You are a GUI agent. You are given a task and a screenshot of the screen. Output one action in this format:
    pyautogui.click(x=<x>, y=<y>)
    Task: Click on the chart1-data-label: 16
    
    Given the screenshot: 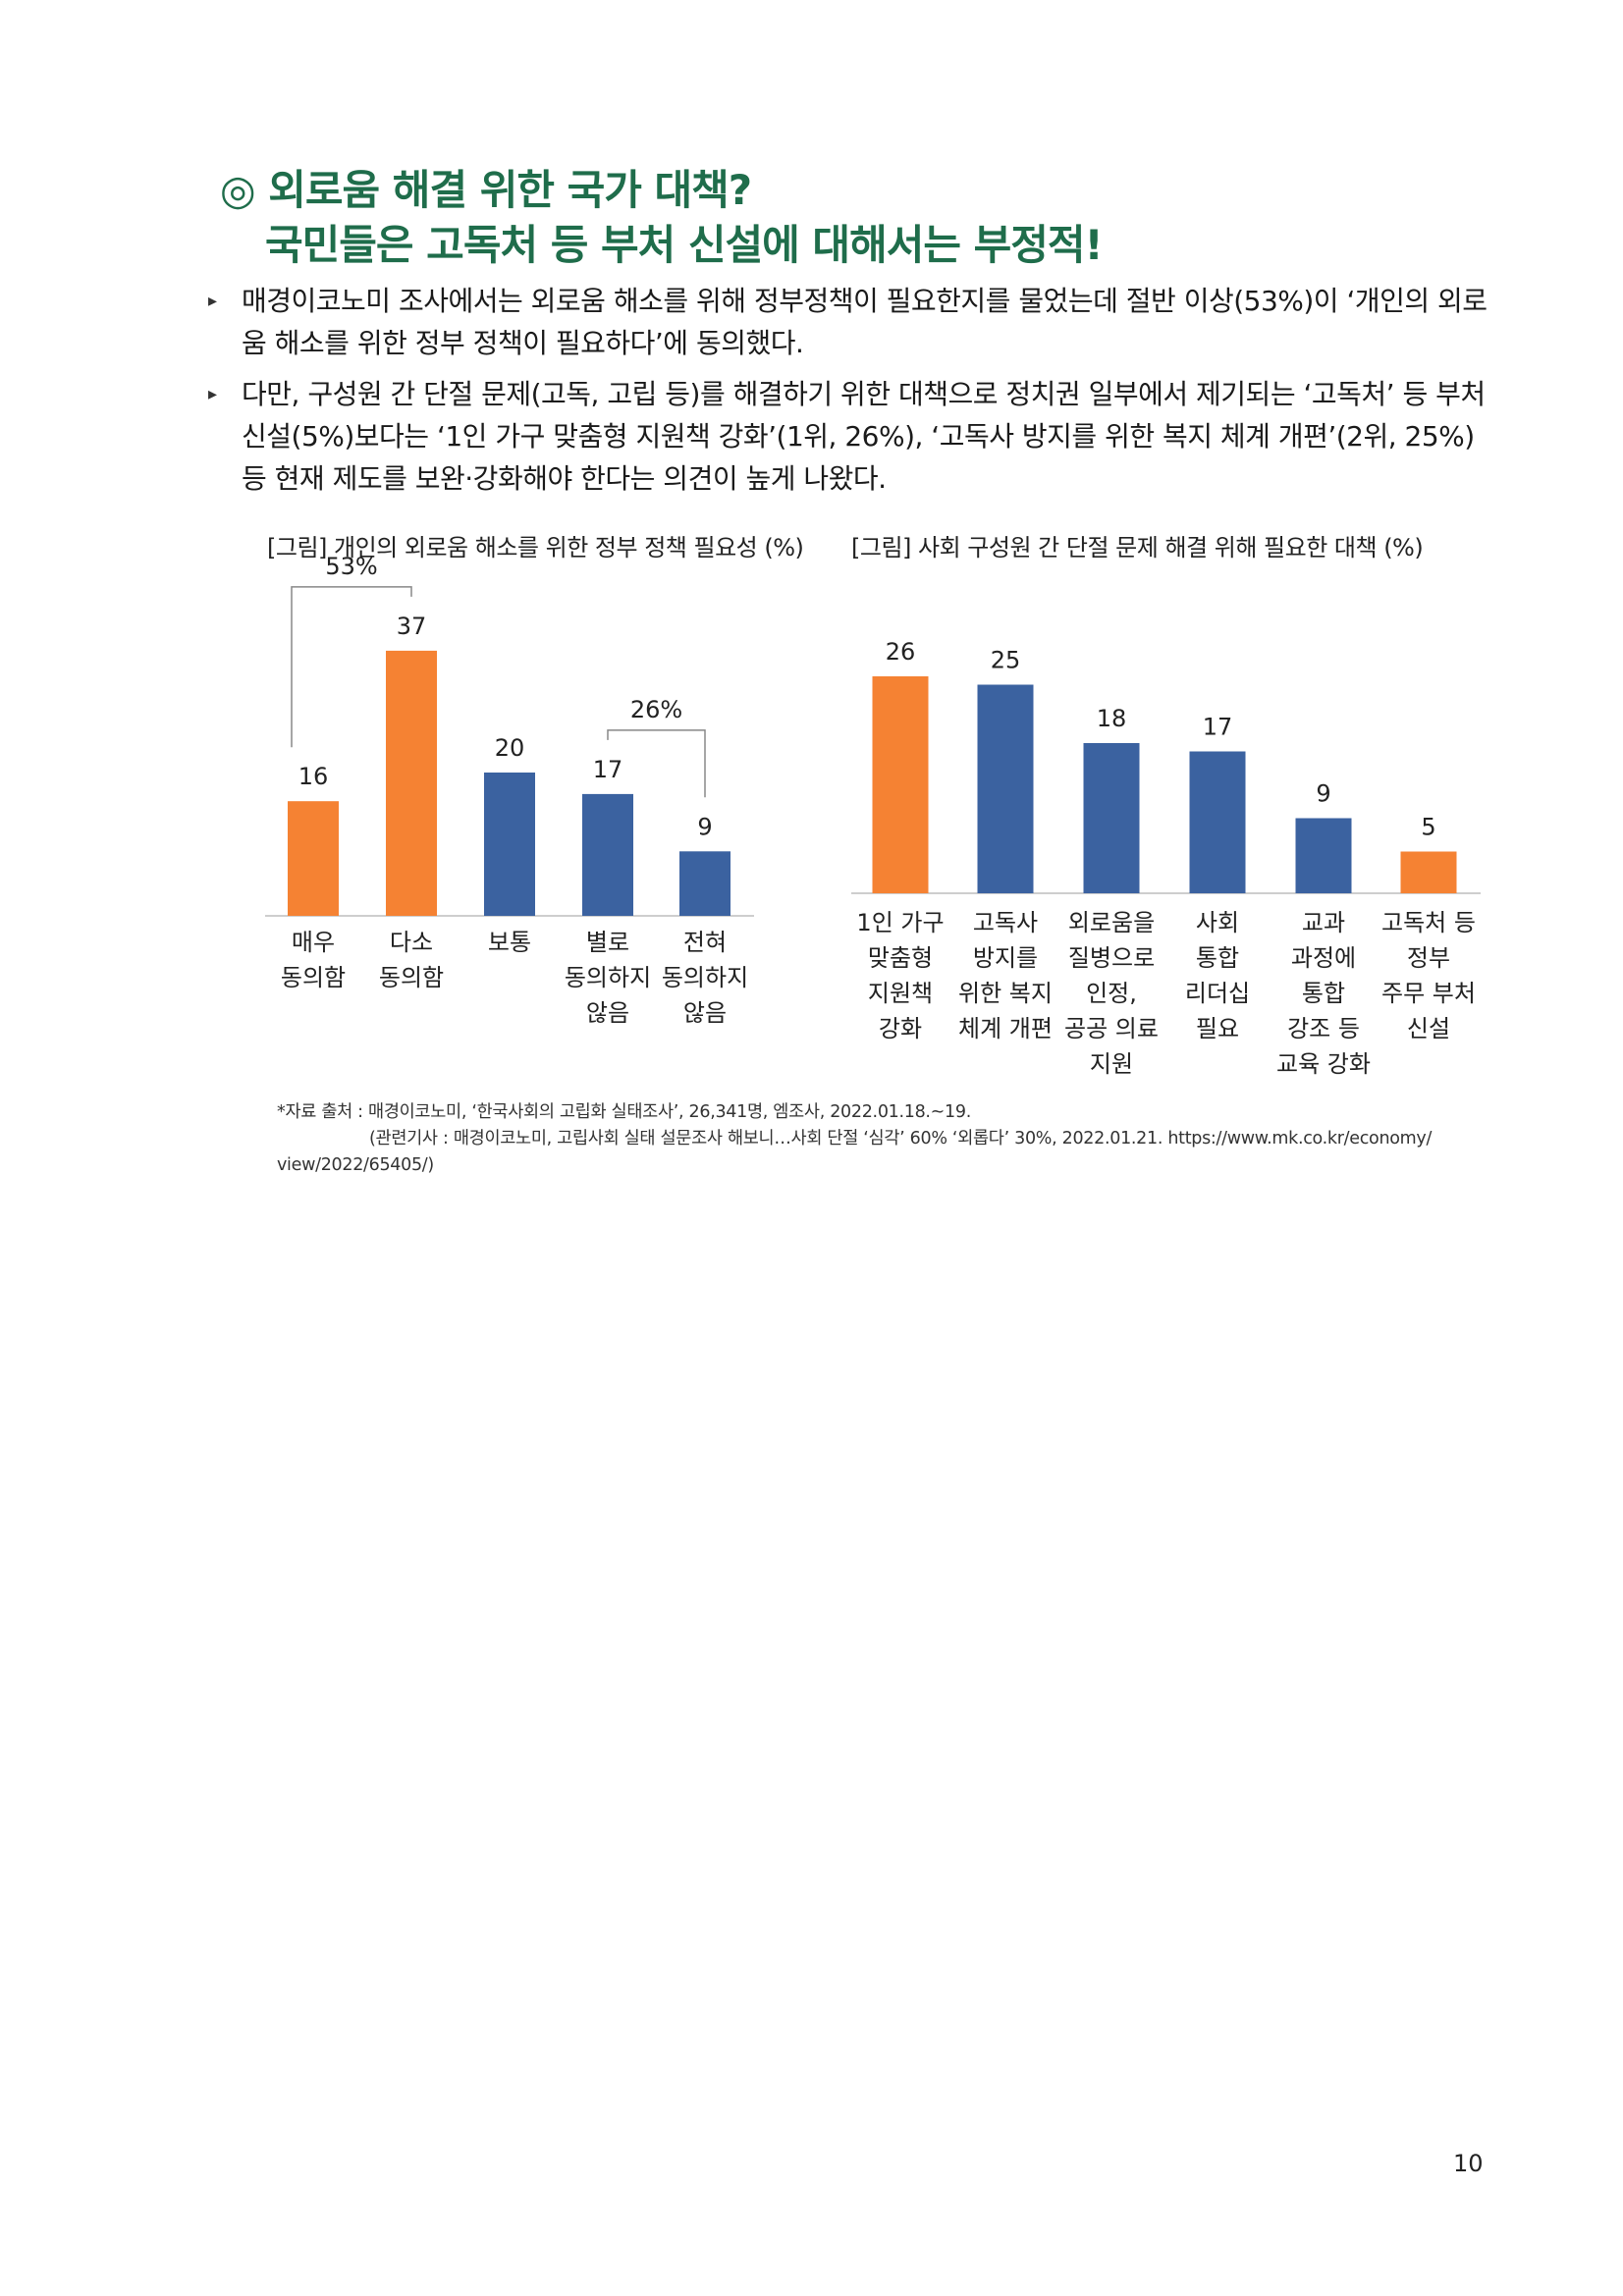 What is the action you would take?
    pyautogui.click(x=313, y=776)
    